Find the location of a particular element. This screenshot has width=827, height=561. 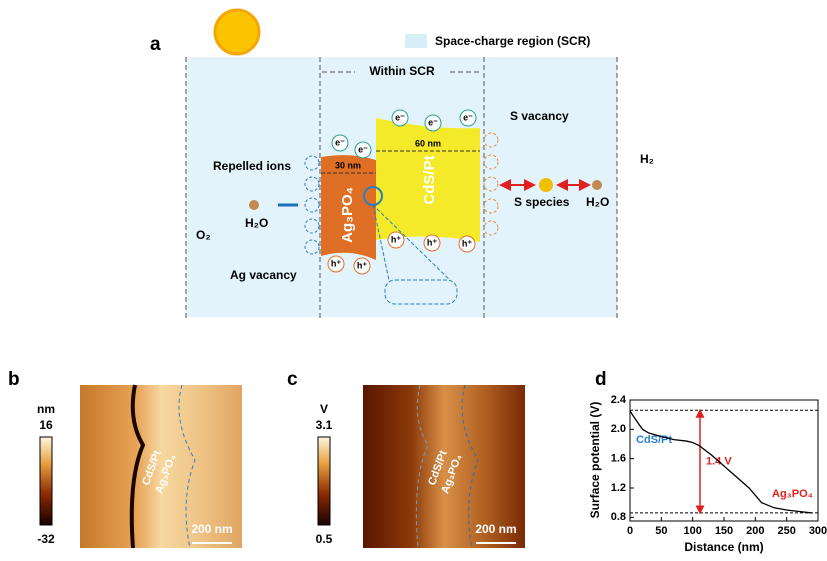

s-vacancy-label: S vacancy is located at coordinates (539, 116).